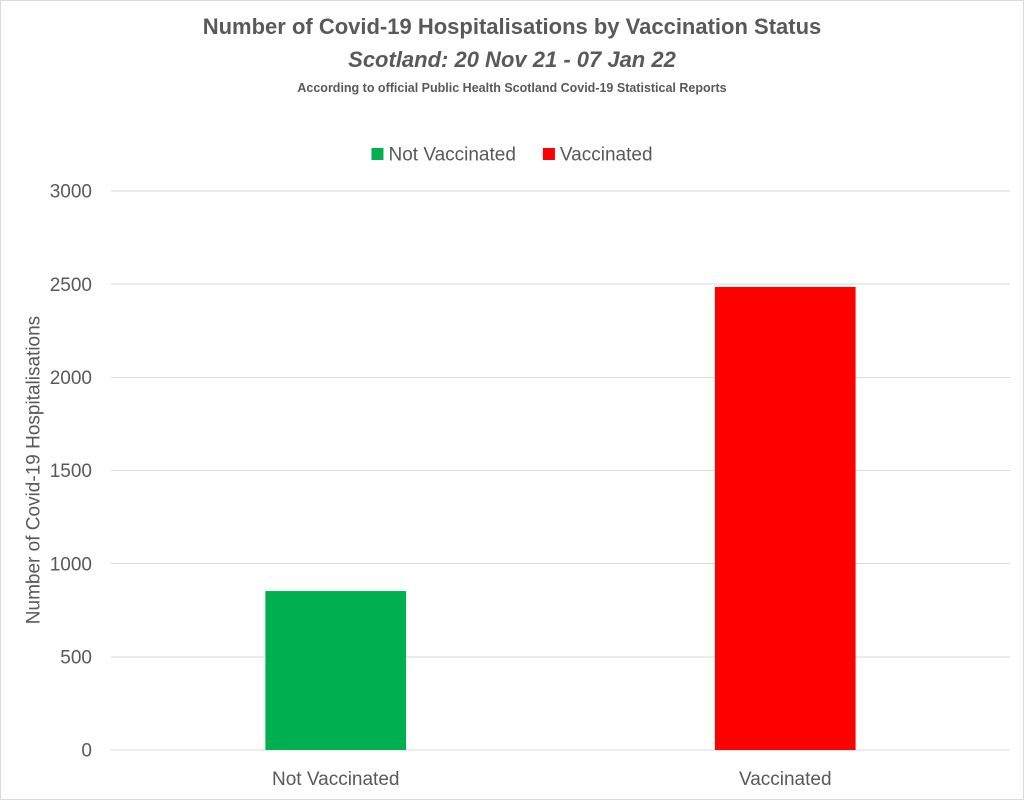 The image size is (1024, 800). What do you see at coordinates (785, 779) in the screenshot?
I see `x-category-label-vaccinated: Vaccinated` at bounding box center [785, 779].